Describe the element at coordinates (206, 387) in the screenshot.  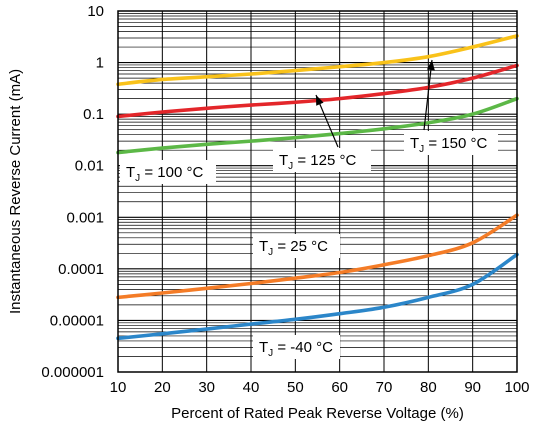
I see `x-tick-label: 30` at that location.